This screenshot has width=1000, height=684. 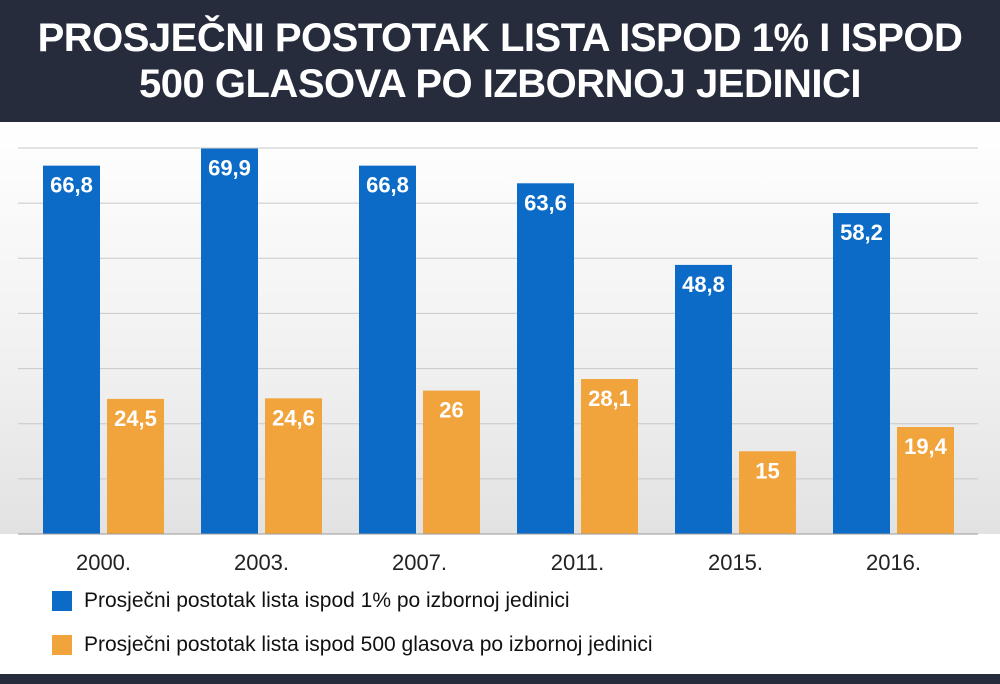 What do you see at coordinates (451, 410) in the screenshot?
I see `data-label: 26` at bounding box center [451, 410].